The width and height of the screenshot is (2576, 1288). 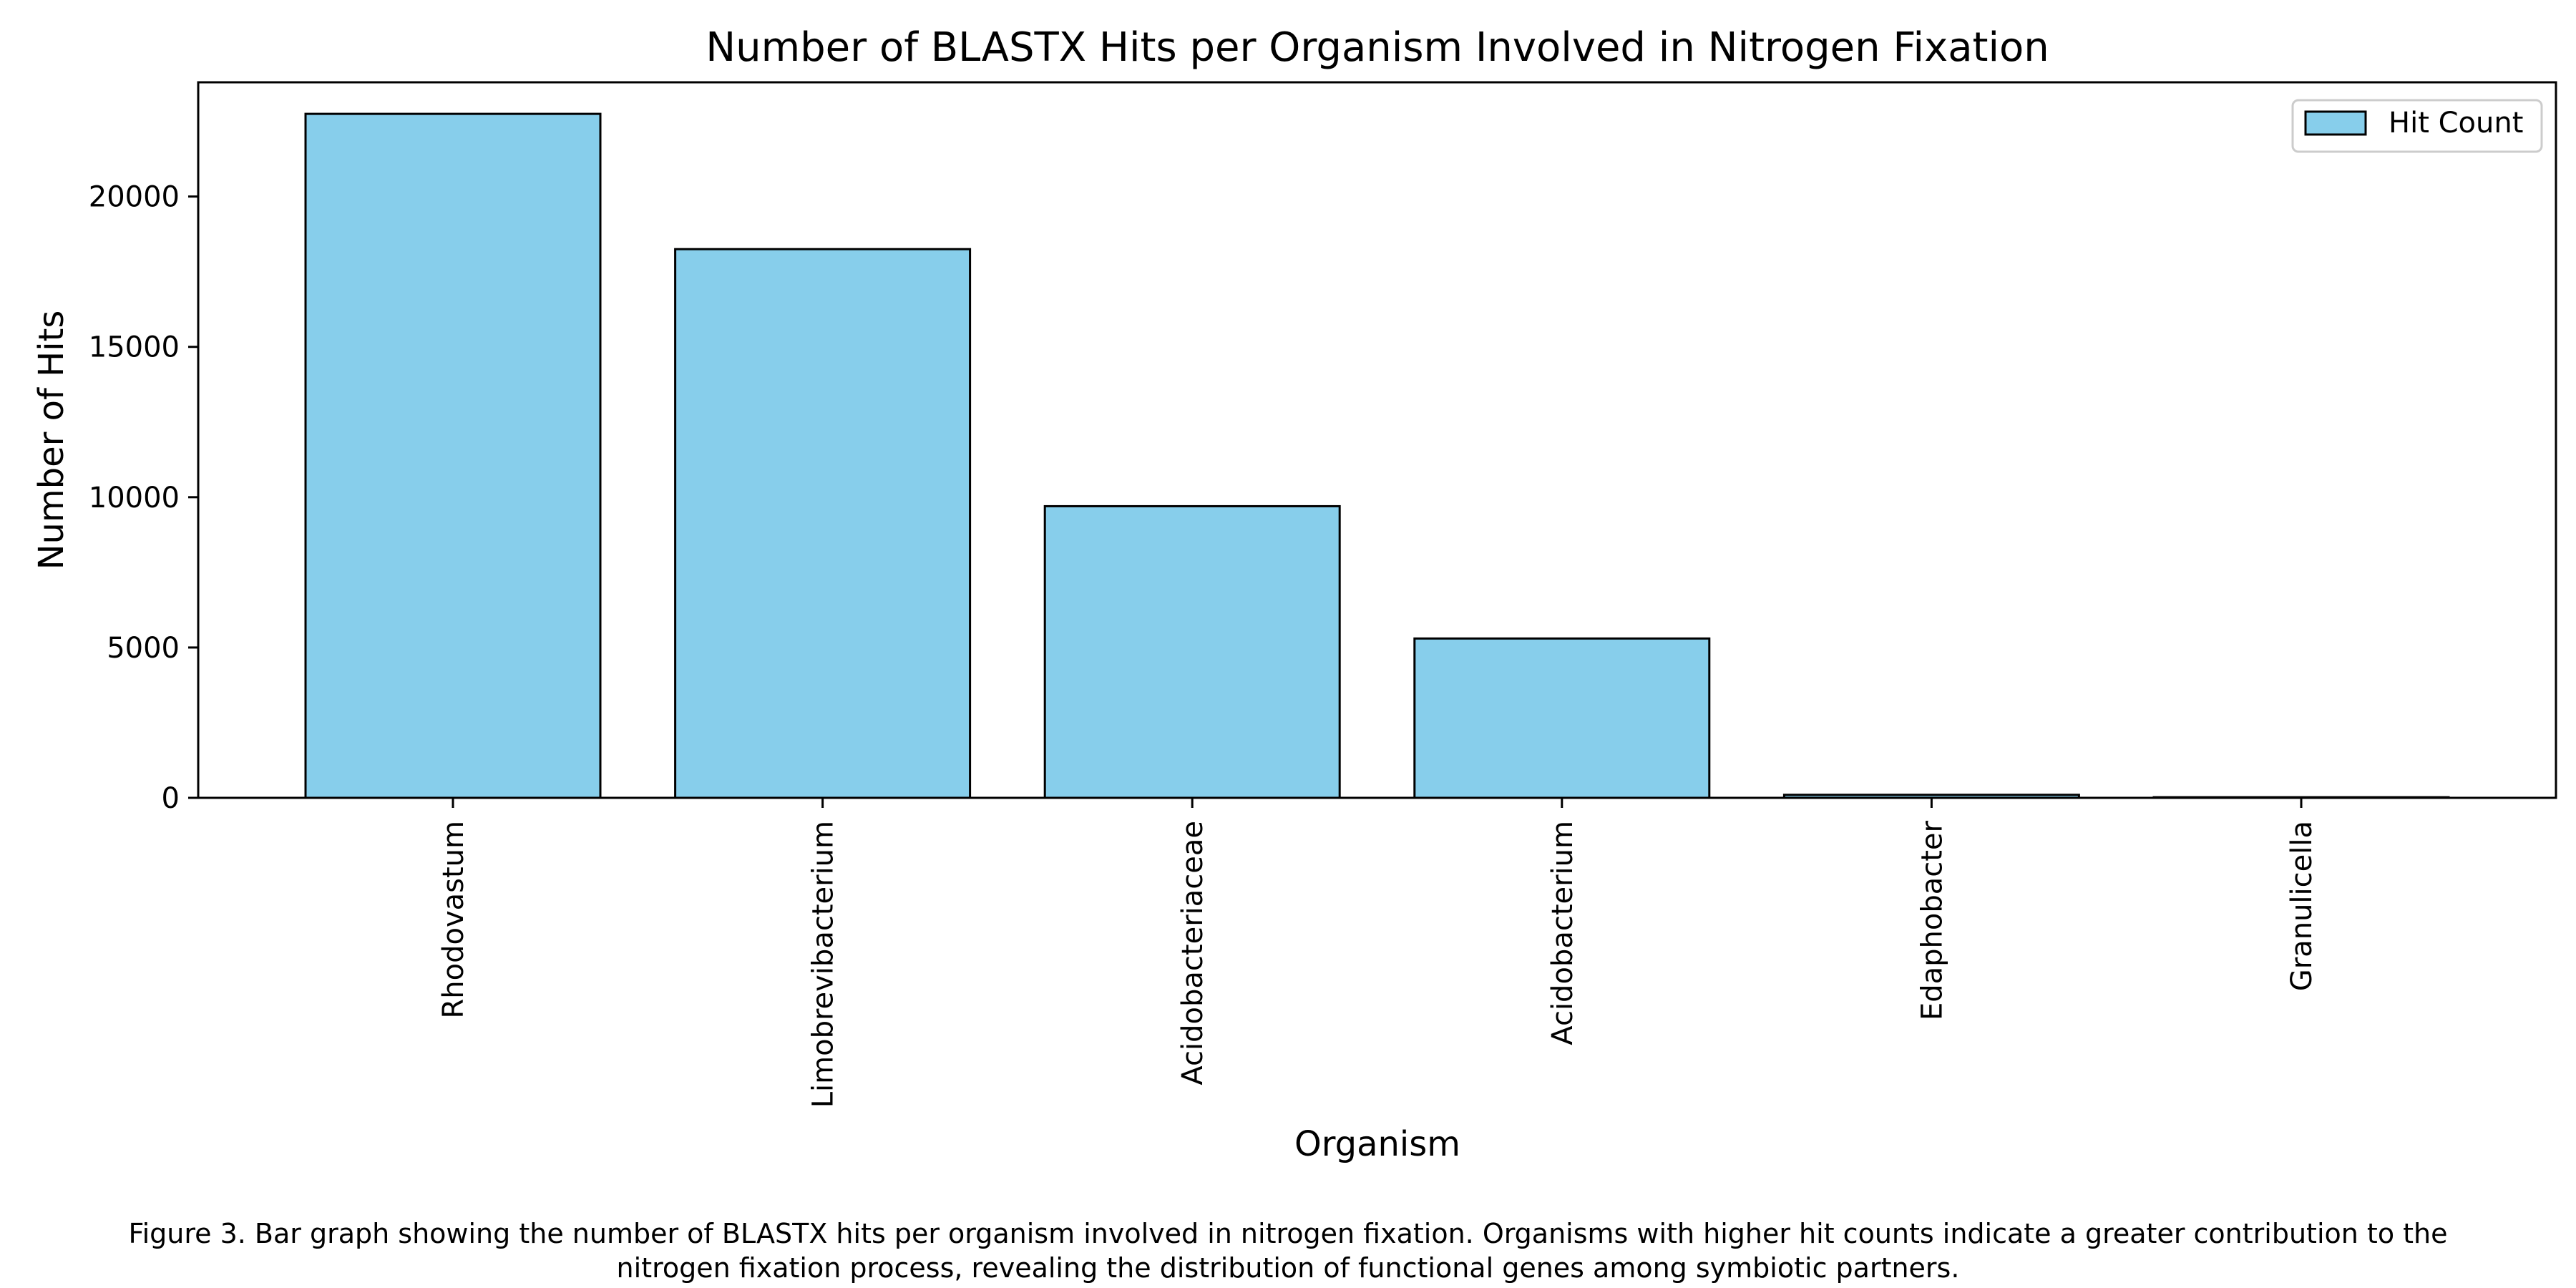 I want to click on x-axis-label: Organism, so click(x=1377, y=1144).